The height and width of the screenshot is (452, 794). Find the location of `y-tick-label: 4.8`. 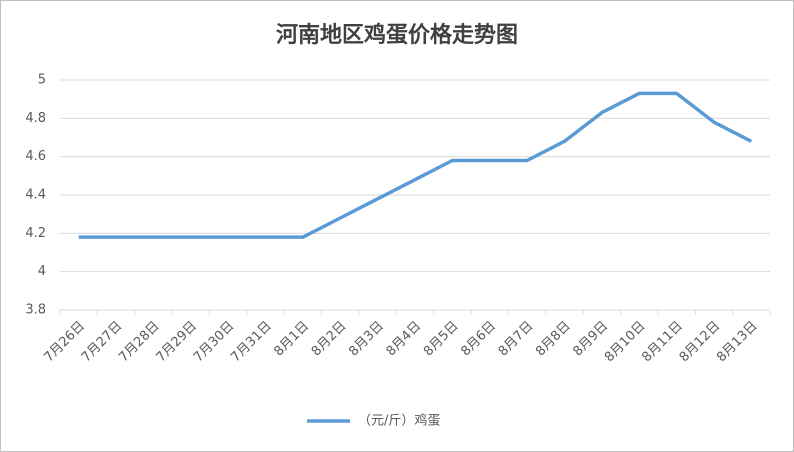

y-tick-label: 4.8 is located at coordinates (35, 118).